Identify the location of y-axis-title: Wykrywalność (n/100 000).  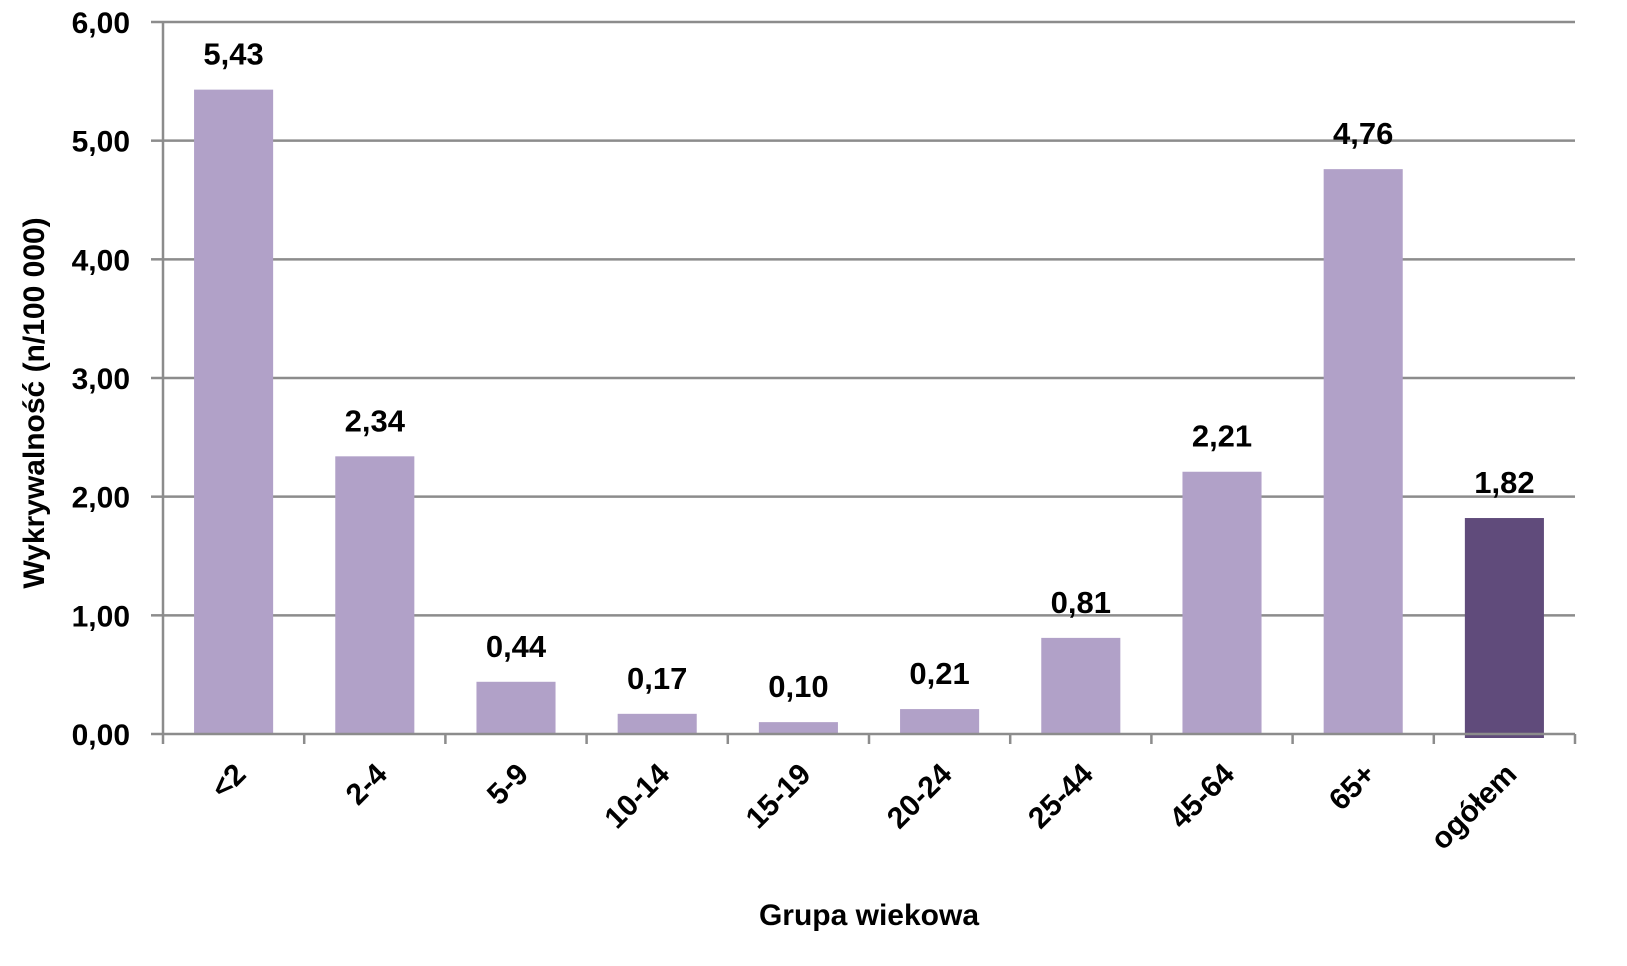
(34, 402).